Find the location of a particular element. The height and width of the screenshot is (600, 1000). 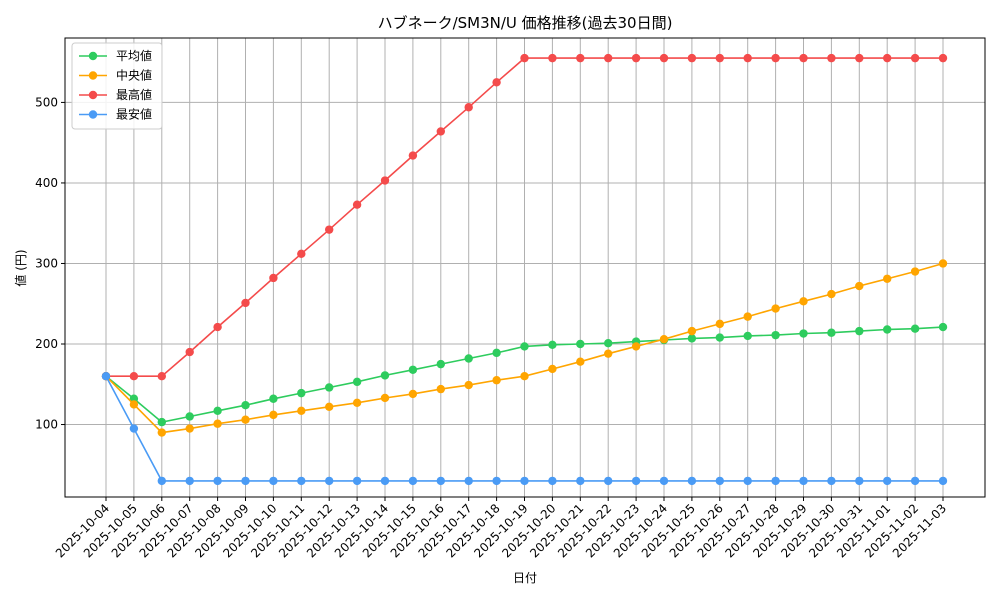

y-tick-label: 400 is located at coordinates (46, 183).